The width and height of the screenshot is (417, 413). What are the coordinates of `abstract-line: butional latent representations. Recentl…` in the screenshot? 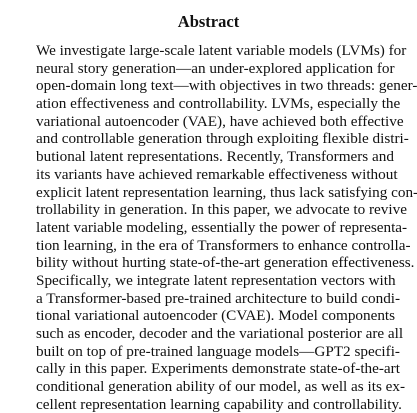 It's located at (215, 157).